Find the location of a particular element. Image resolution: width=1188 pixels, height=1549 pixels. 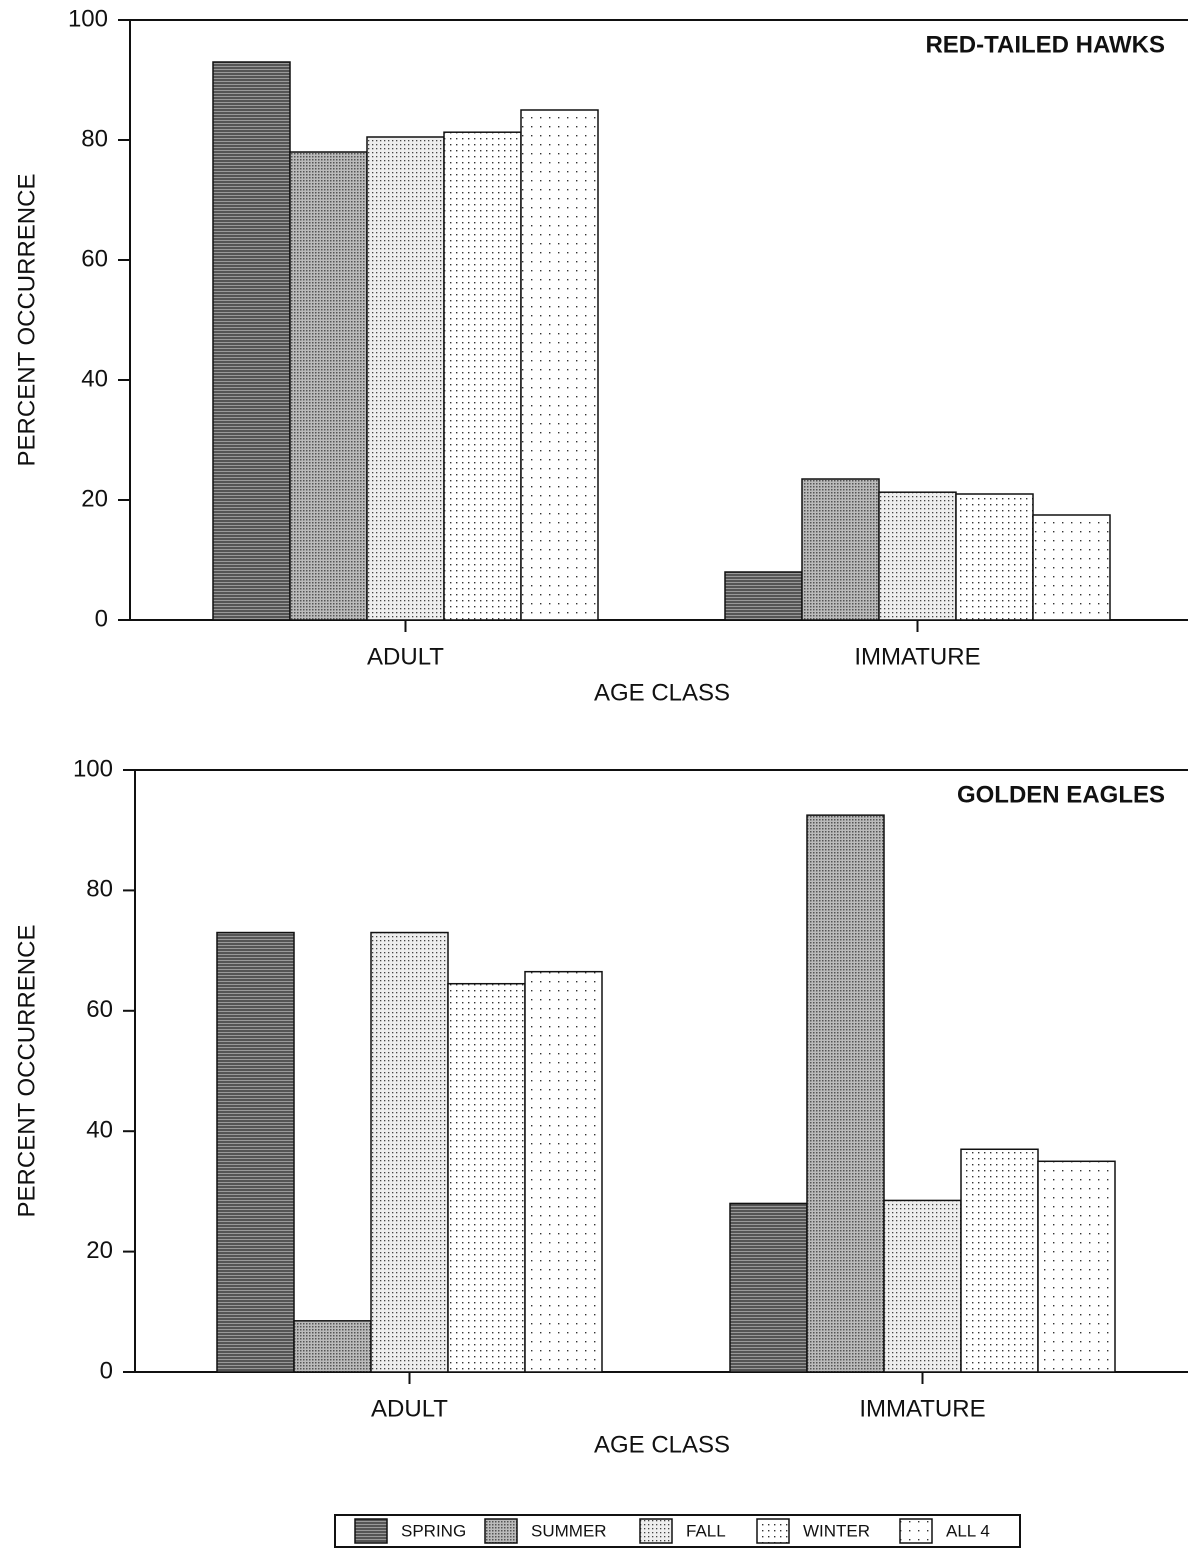

legend-label: WINTER is located at coordinates (836, 1530).